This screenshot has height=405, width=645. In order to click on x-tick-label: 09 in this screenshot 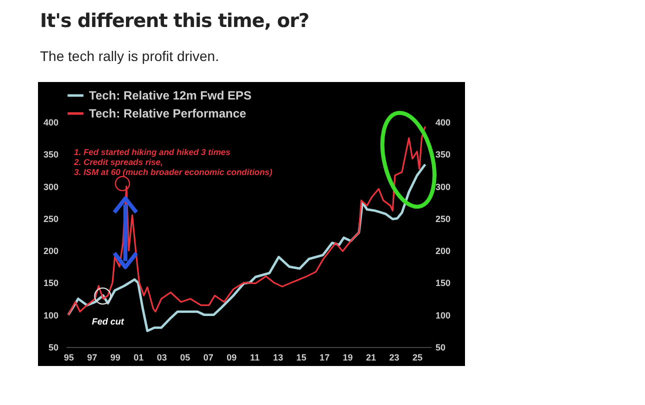, I will do `click(231, 357)`.